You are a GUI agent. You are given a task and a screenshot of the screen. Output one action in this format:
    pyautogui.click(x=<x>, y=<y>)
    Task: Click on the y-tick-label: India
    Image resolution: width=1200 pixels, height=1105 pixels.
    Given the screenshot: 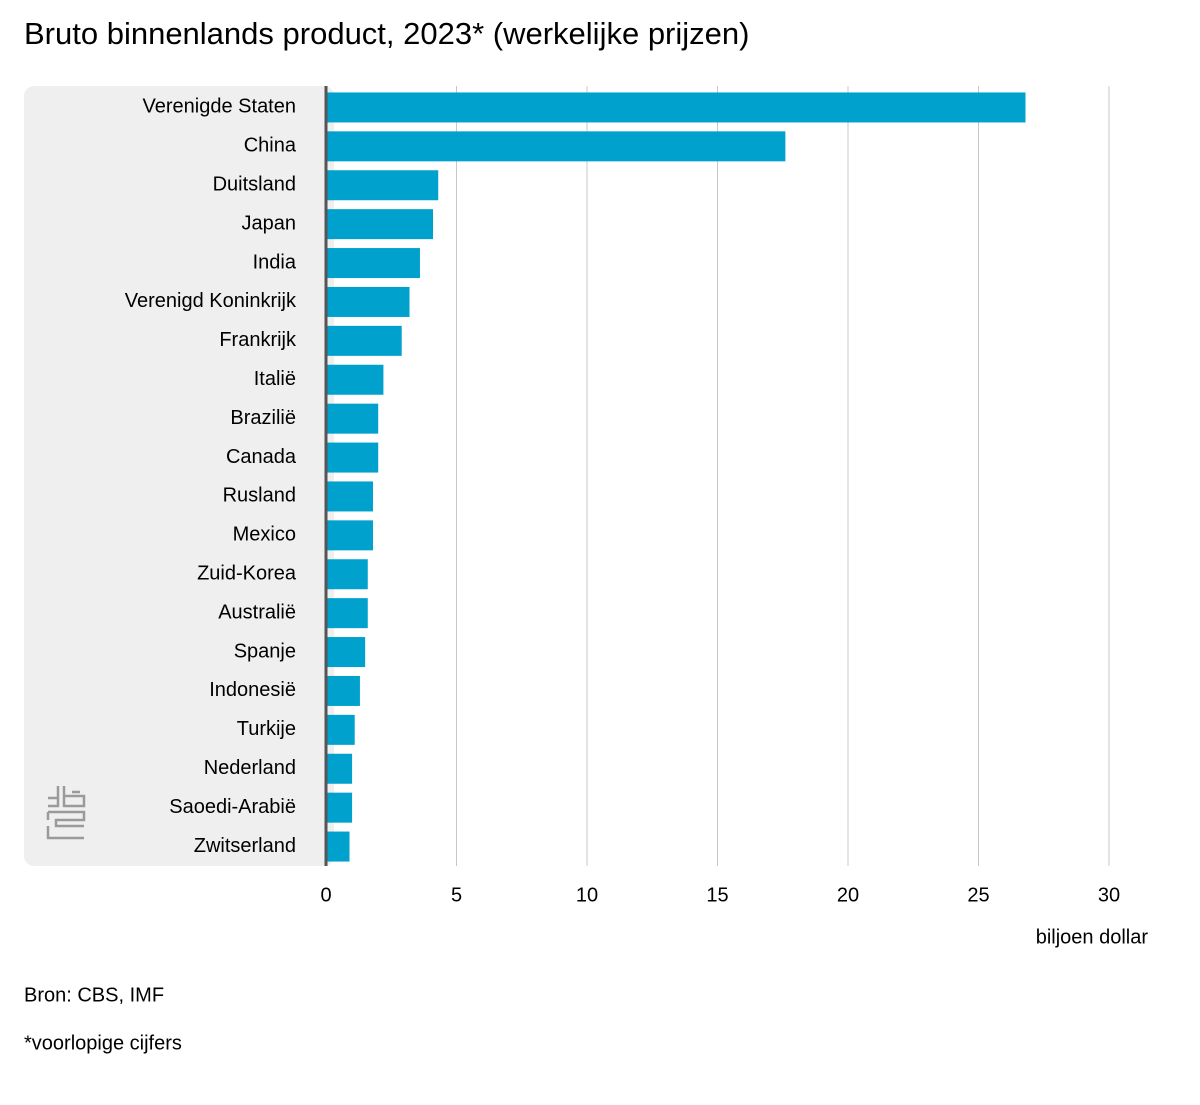 What is the action you would take?
    pyautogui.click(x=275, y=262)
    